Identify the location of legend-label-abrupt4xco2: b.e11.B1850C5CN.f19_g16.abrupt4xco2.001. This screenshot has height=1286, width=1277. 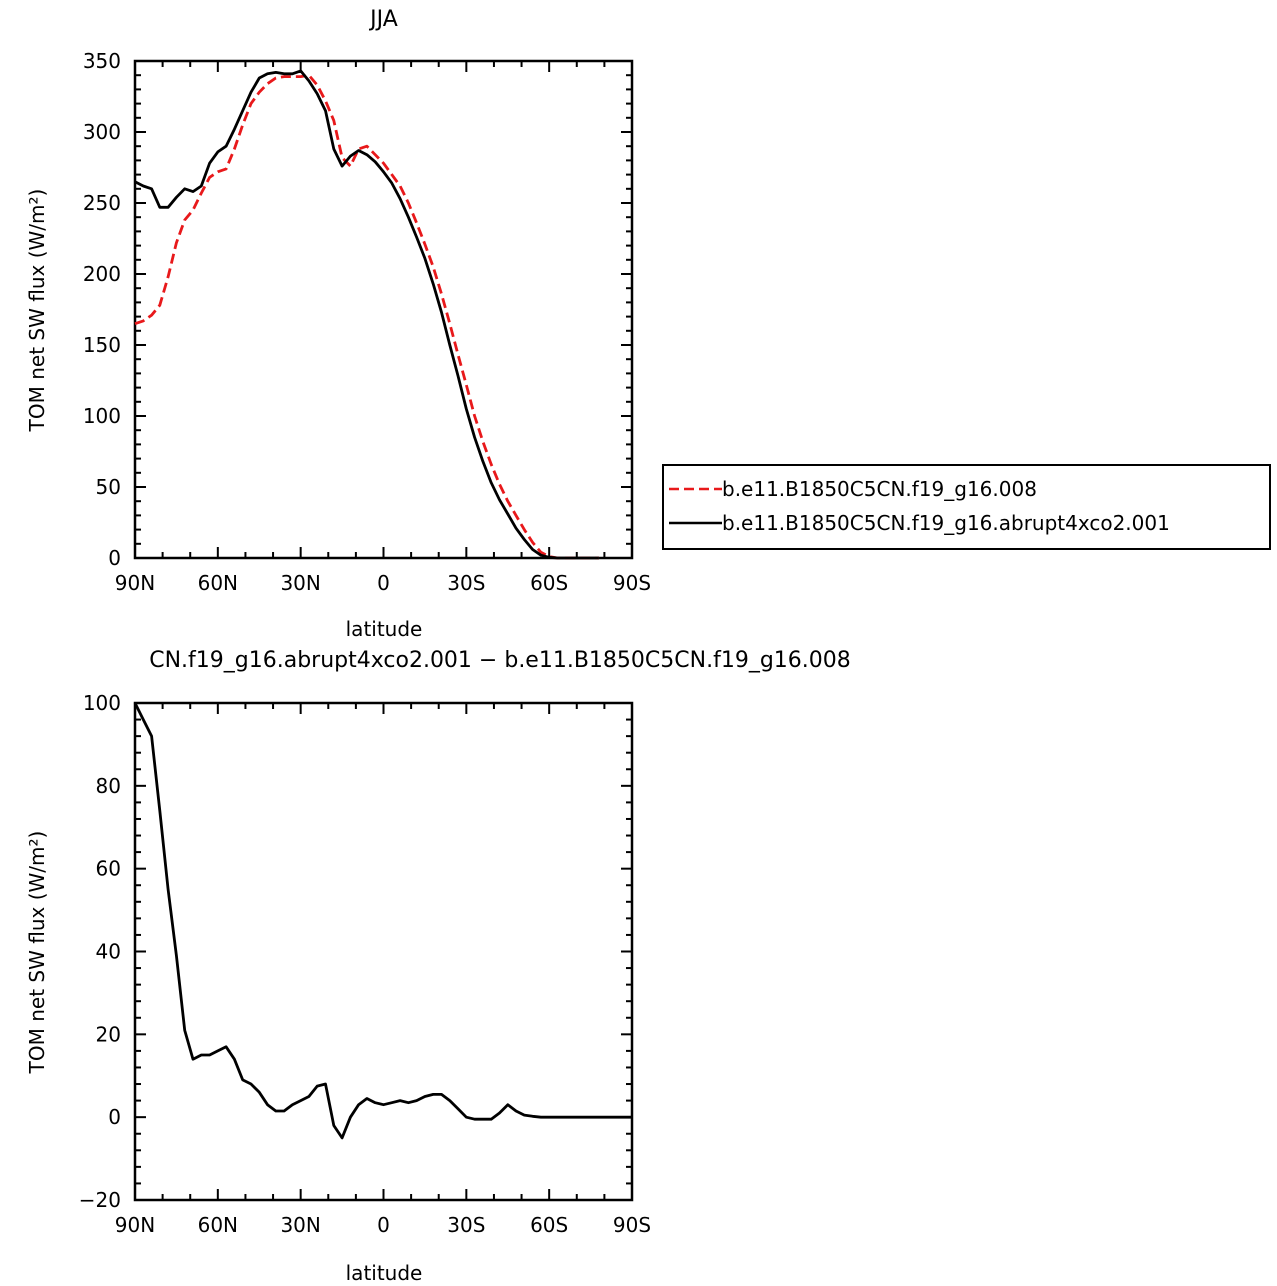
(946, 523).